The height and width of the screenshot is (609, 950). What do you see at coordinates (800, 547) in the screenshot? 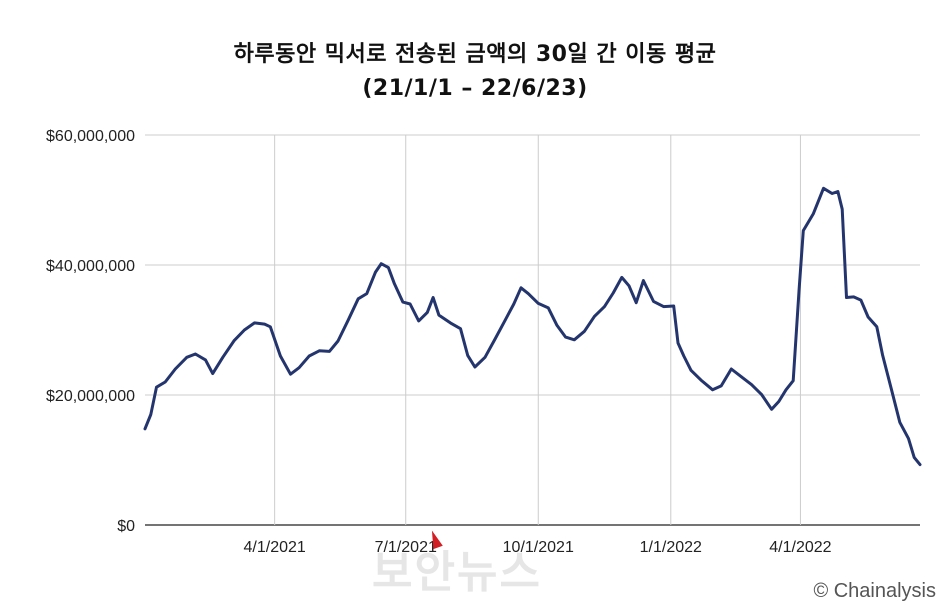
I see `x-tick-label: 4/1/2022` at bounding box center [800, 547].